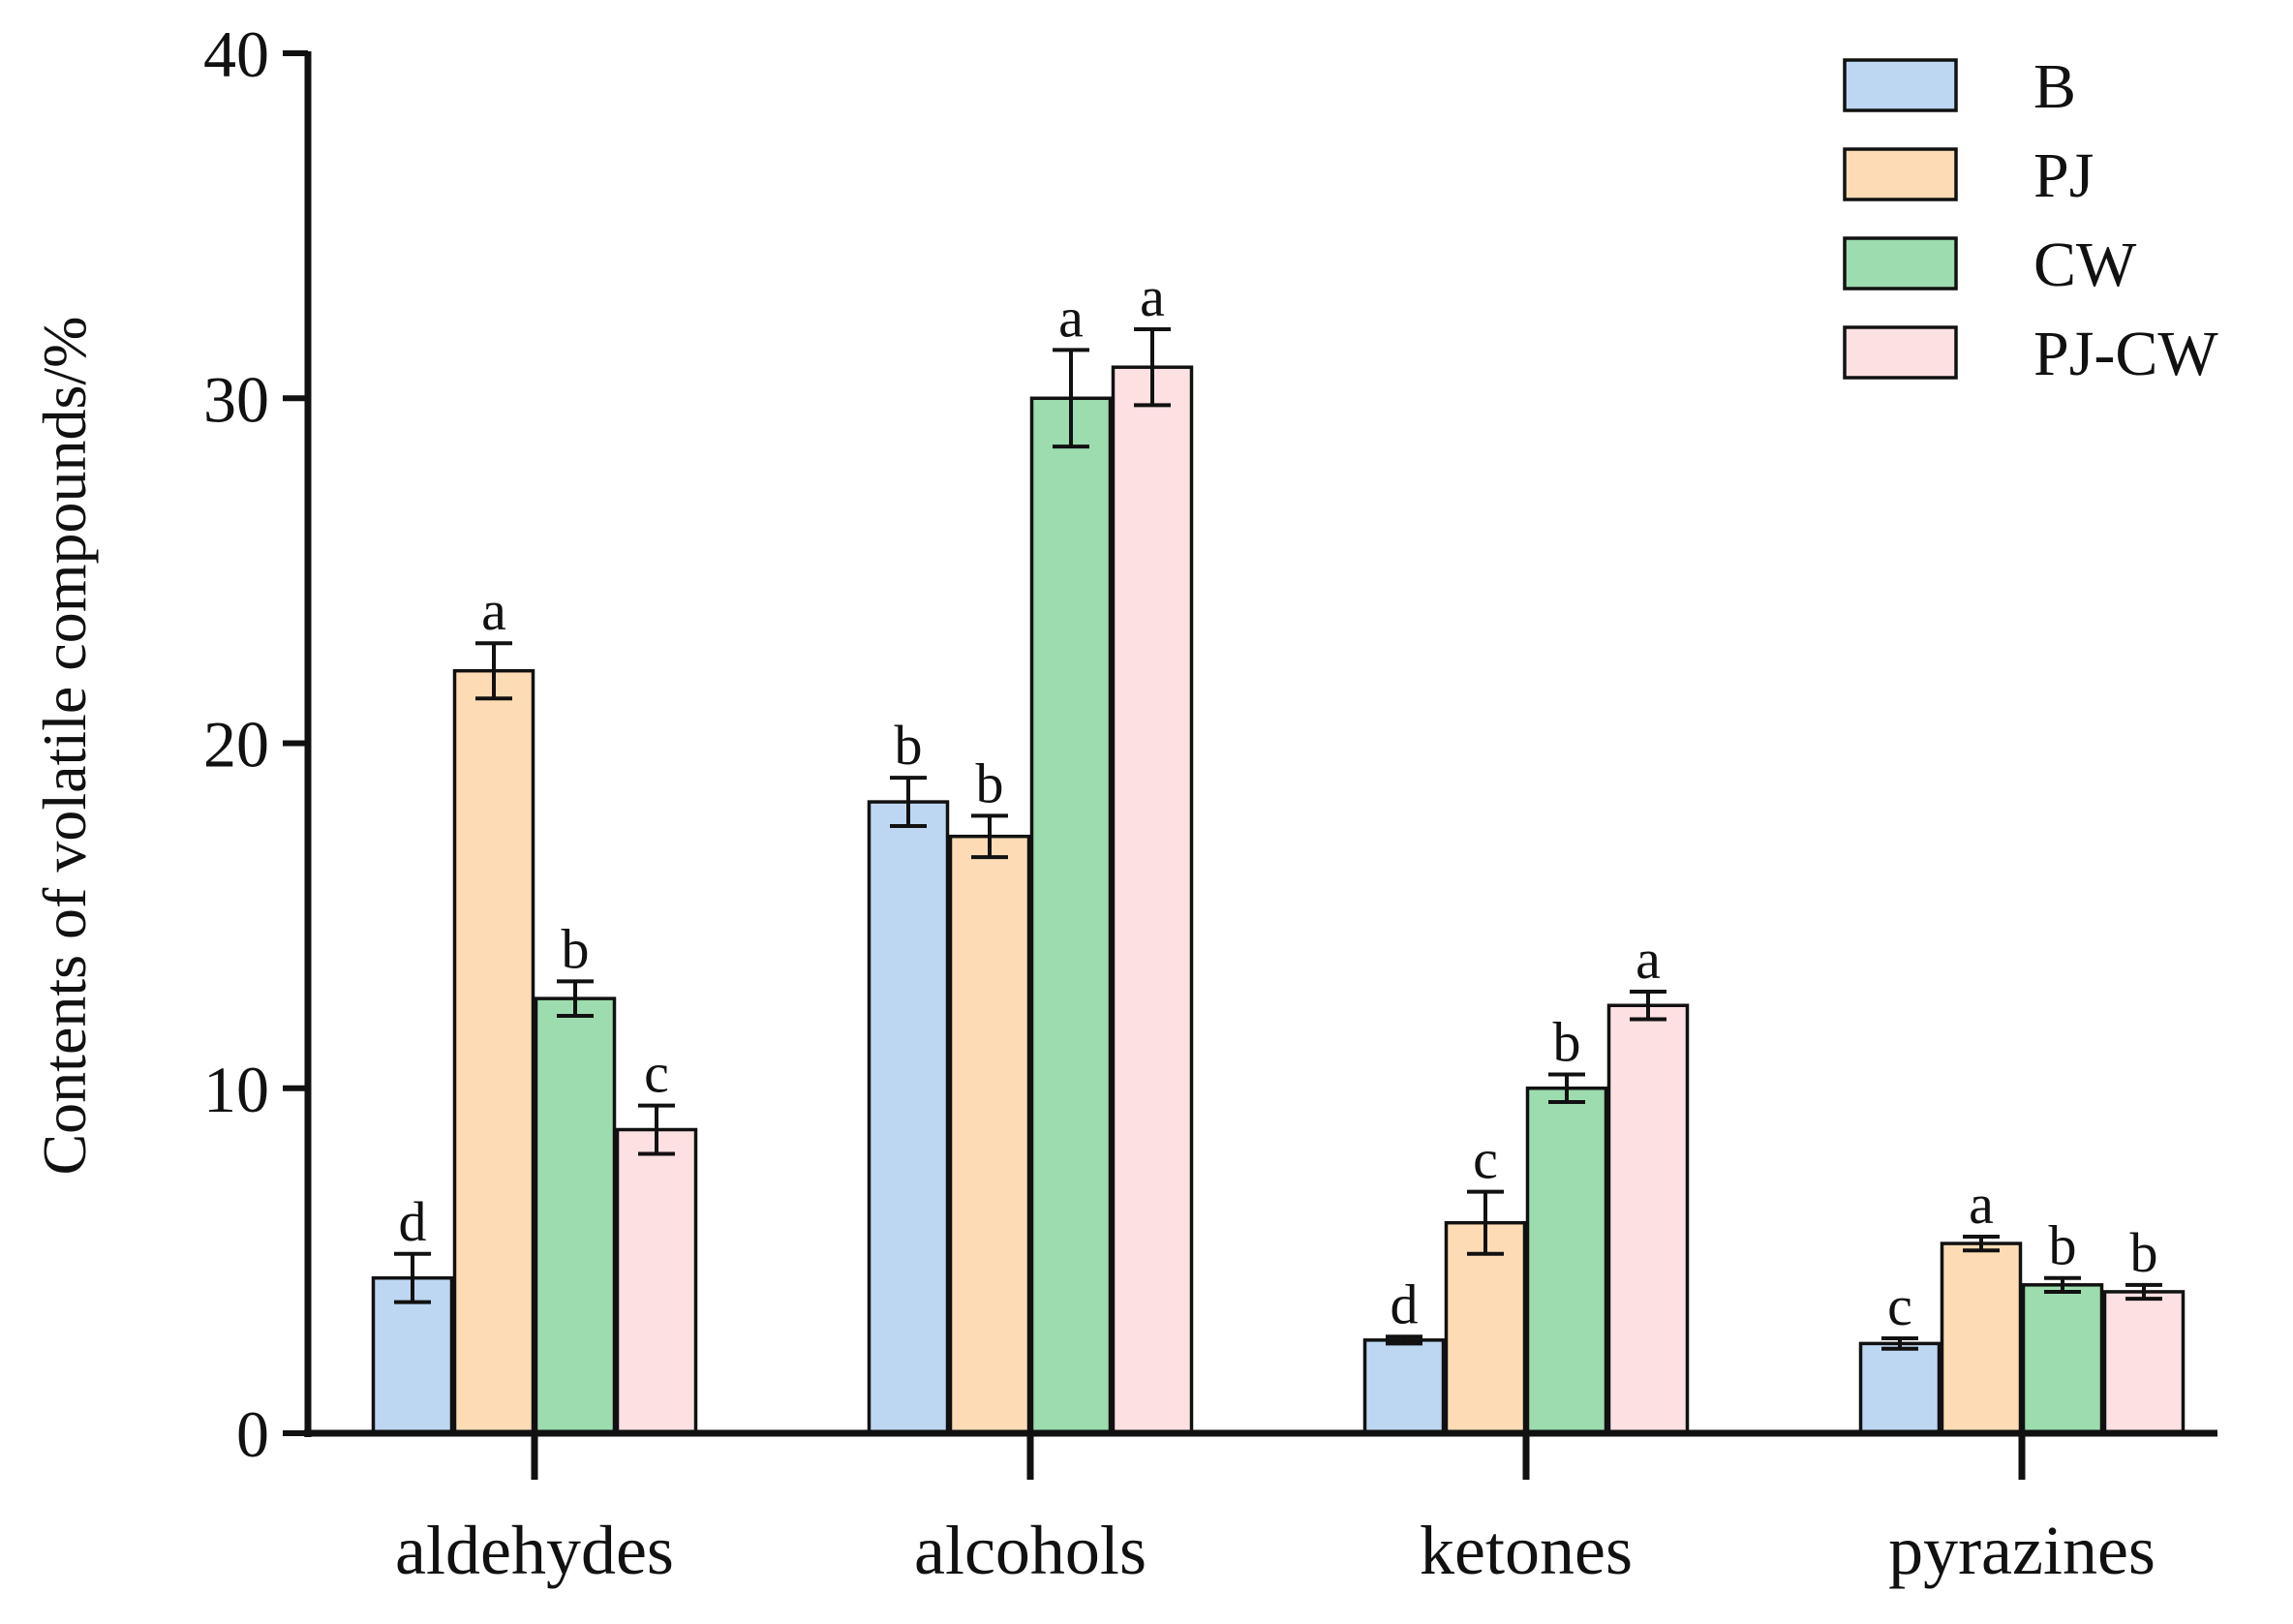 The width and height of the screenshot is (2293, 1624). Describe the element at coordinates (413, 1221) in the screenshot. I see `significance-label-b-aldehydes: d` at that location.